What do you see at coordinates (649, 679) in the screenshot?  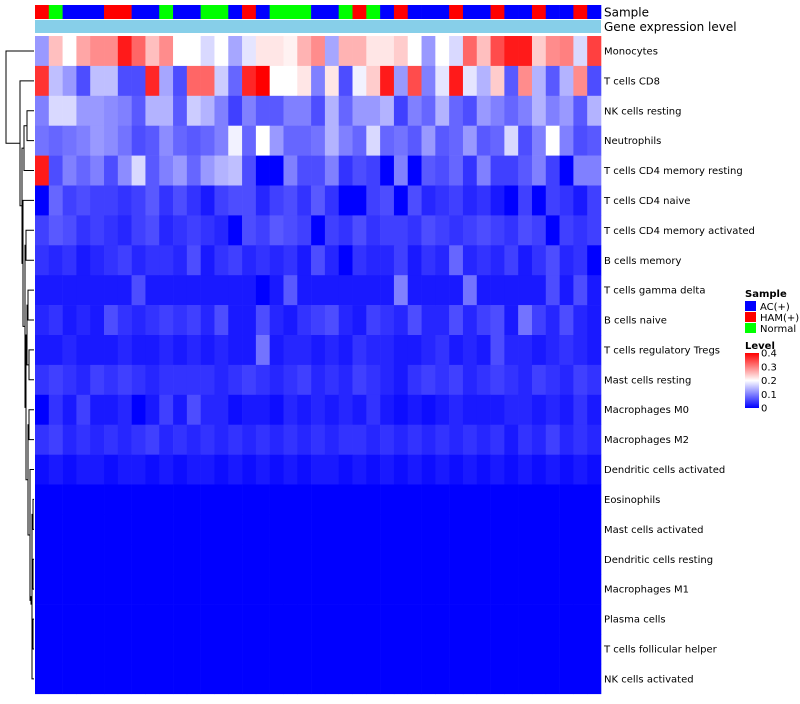 I see `row-label: NK cells activated` at bounding box center [649, 679].